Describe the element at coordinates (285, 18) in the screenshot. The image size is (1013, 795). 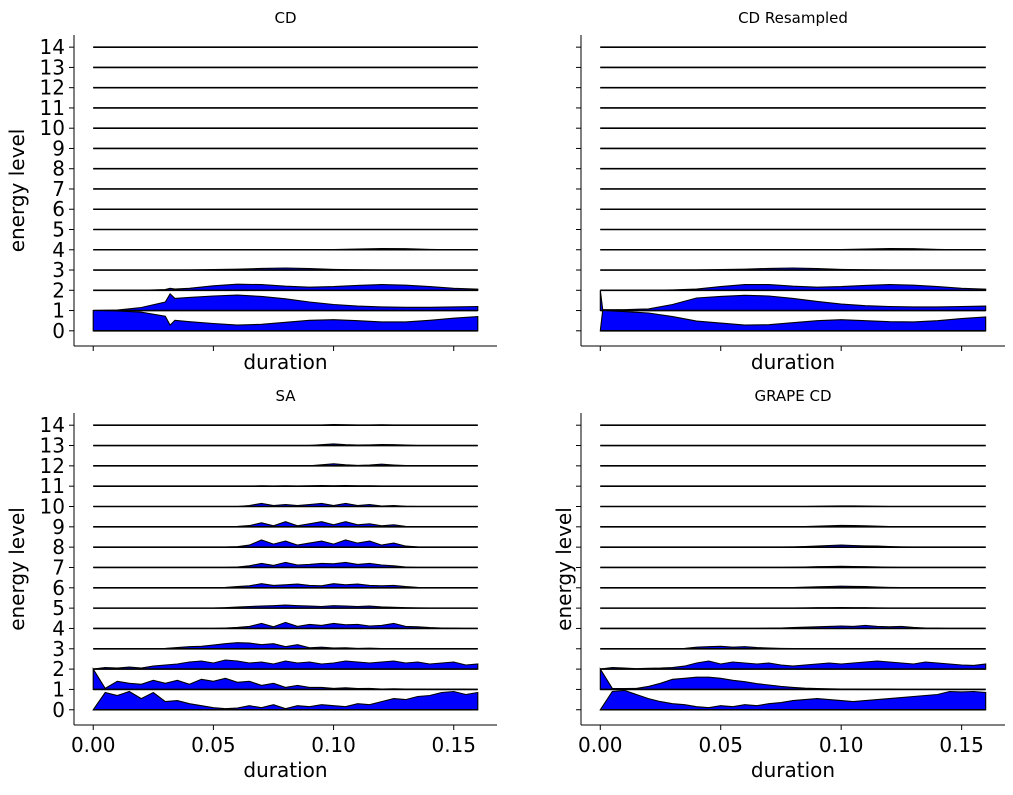
I see `subplot-title: CD` at that location.